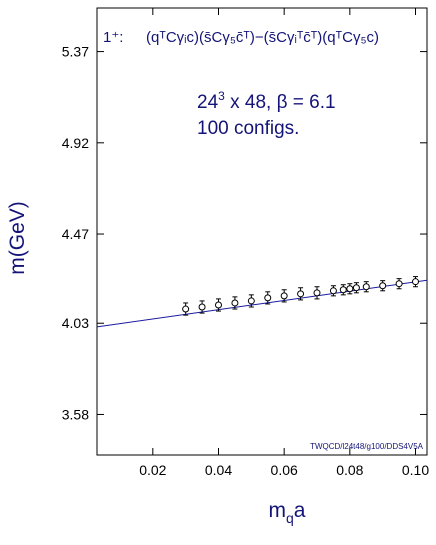  I want to click on x-tick-label: 0.08, so click(349, 470).